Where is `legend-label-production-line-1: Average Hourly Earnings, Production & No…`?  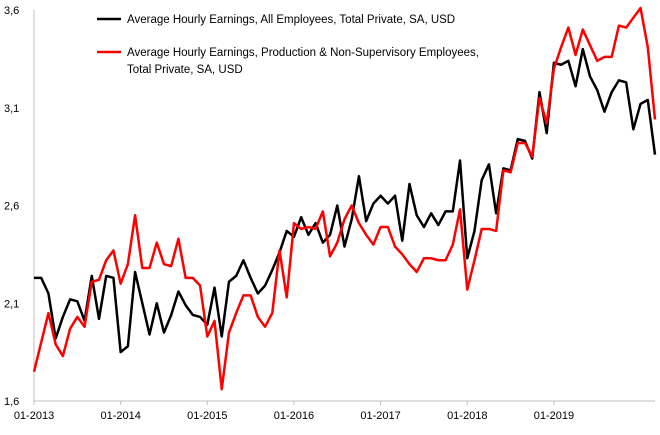
legend-label-production-line-1: Average Hourly Earnings, Production & No… is located at coordinates (303, 53).